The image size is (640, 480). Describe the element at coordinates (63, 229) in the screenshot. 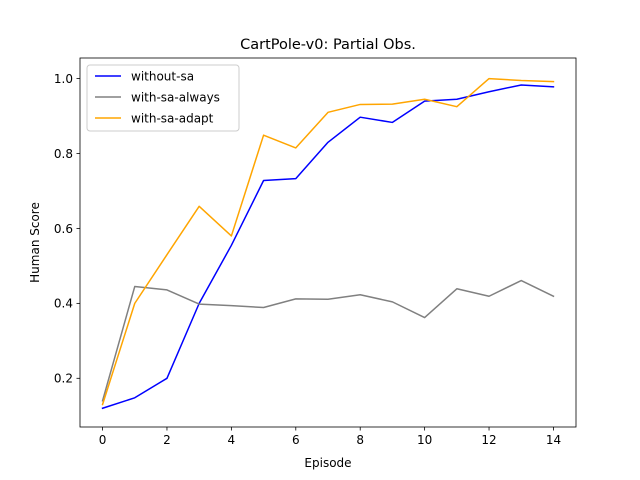

I see `y-tick-label: 0.6` at that location.